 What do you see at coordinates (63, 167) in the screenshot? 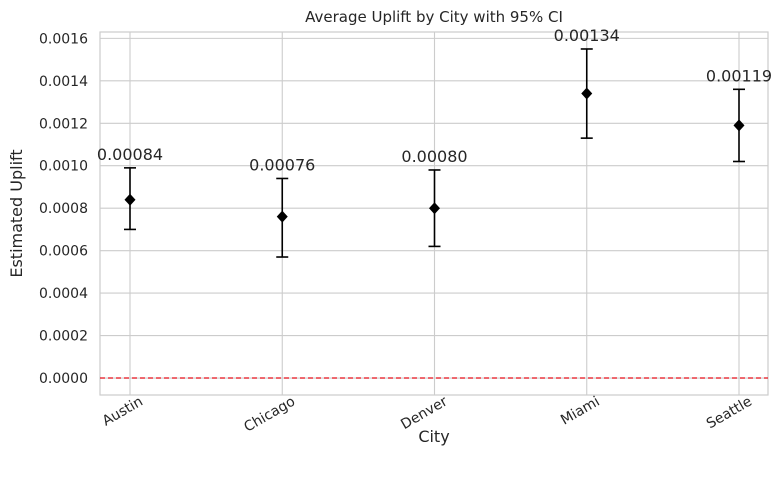
I see `y-tick-label: 0.0010` at bounding box center [63, 167].